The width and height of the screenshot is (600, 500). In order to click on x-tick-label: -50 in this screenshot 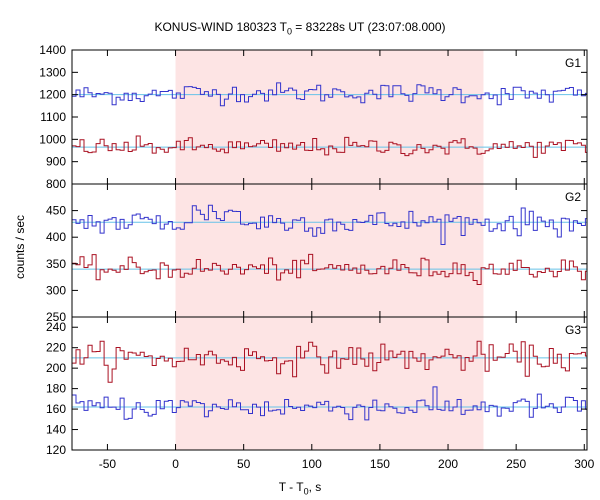, I will do `click(108, 464)`.